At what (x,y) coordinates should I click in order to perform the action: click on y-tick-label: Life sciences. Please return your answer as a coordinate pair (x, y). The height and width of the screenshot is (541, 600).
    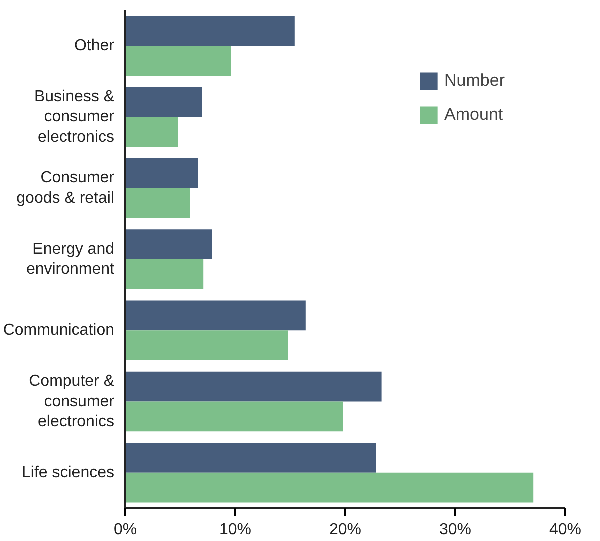
    Looking at the image, I should click on (68, 473).